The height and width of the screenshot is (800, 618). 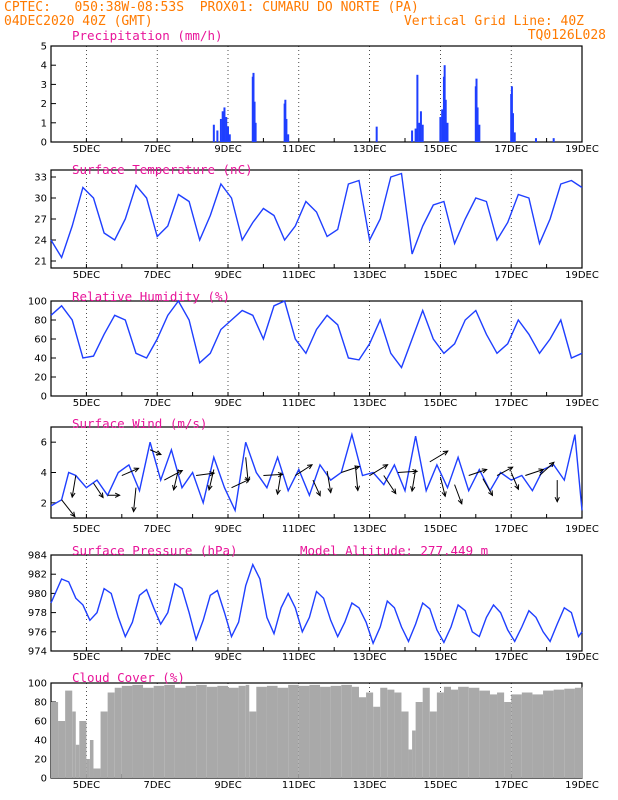 What do you see at coordinates (139, 423) in the screenshot?
I see `panel-title: Surface Wind (m/s)` at bounding box center [139, 423].